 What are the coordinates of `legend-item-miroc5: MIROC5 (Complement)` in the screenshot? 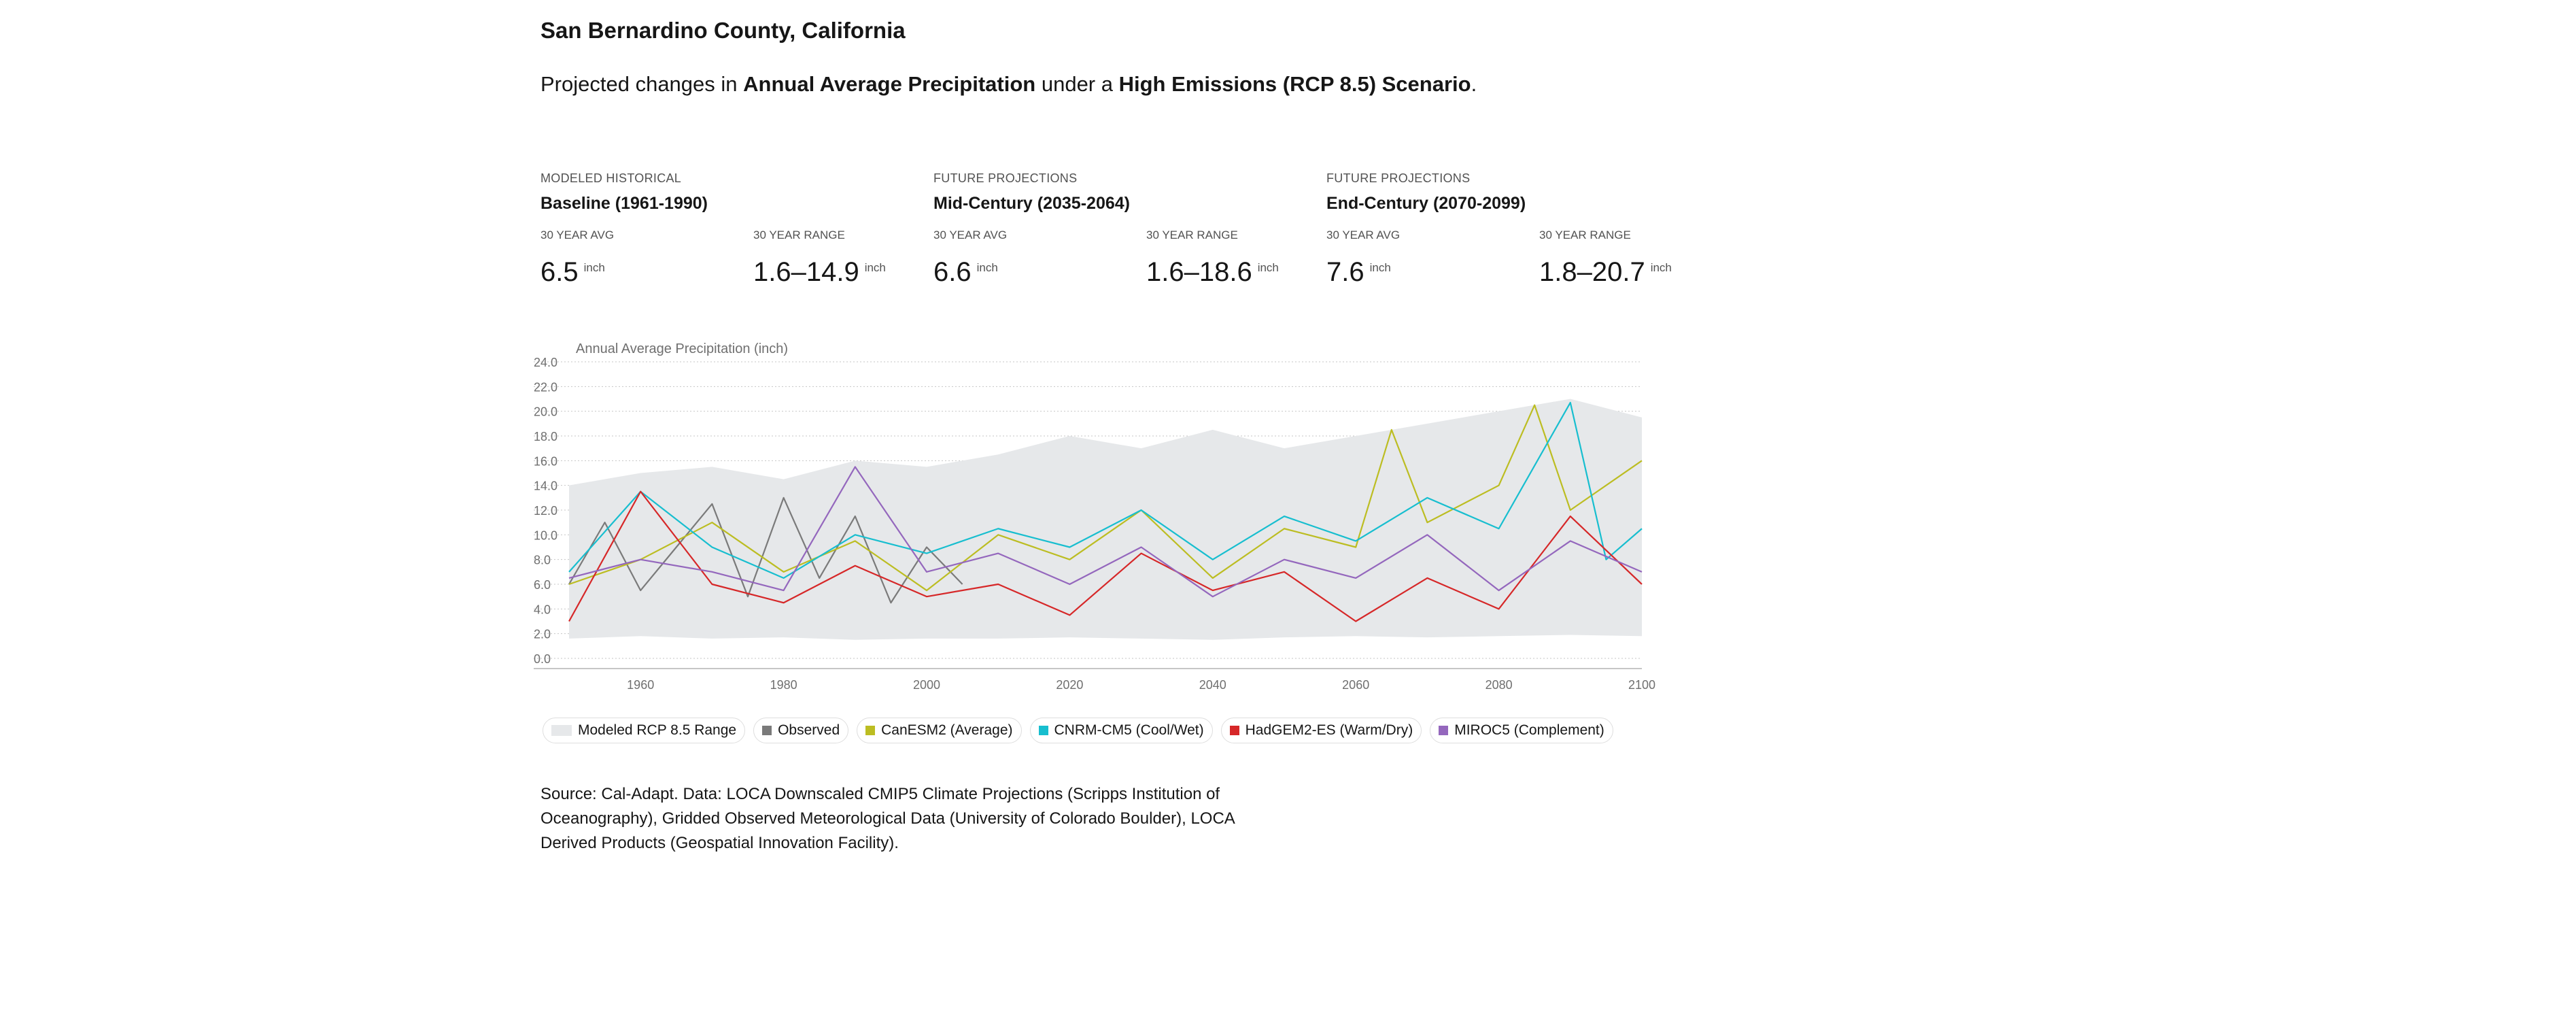 It's located at (1521, 730).